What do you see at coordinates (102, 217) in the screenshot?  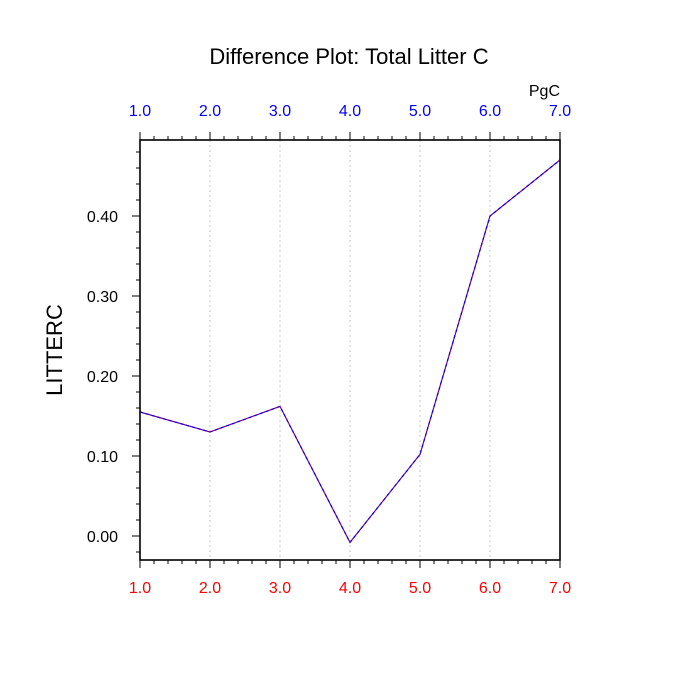 I see `y-tick-label: 0.40` at bounding box center [102, 217].